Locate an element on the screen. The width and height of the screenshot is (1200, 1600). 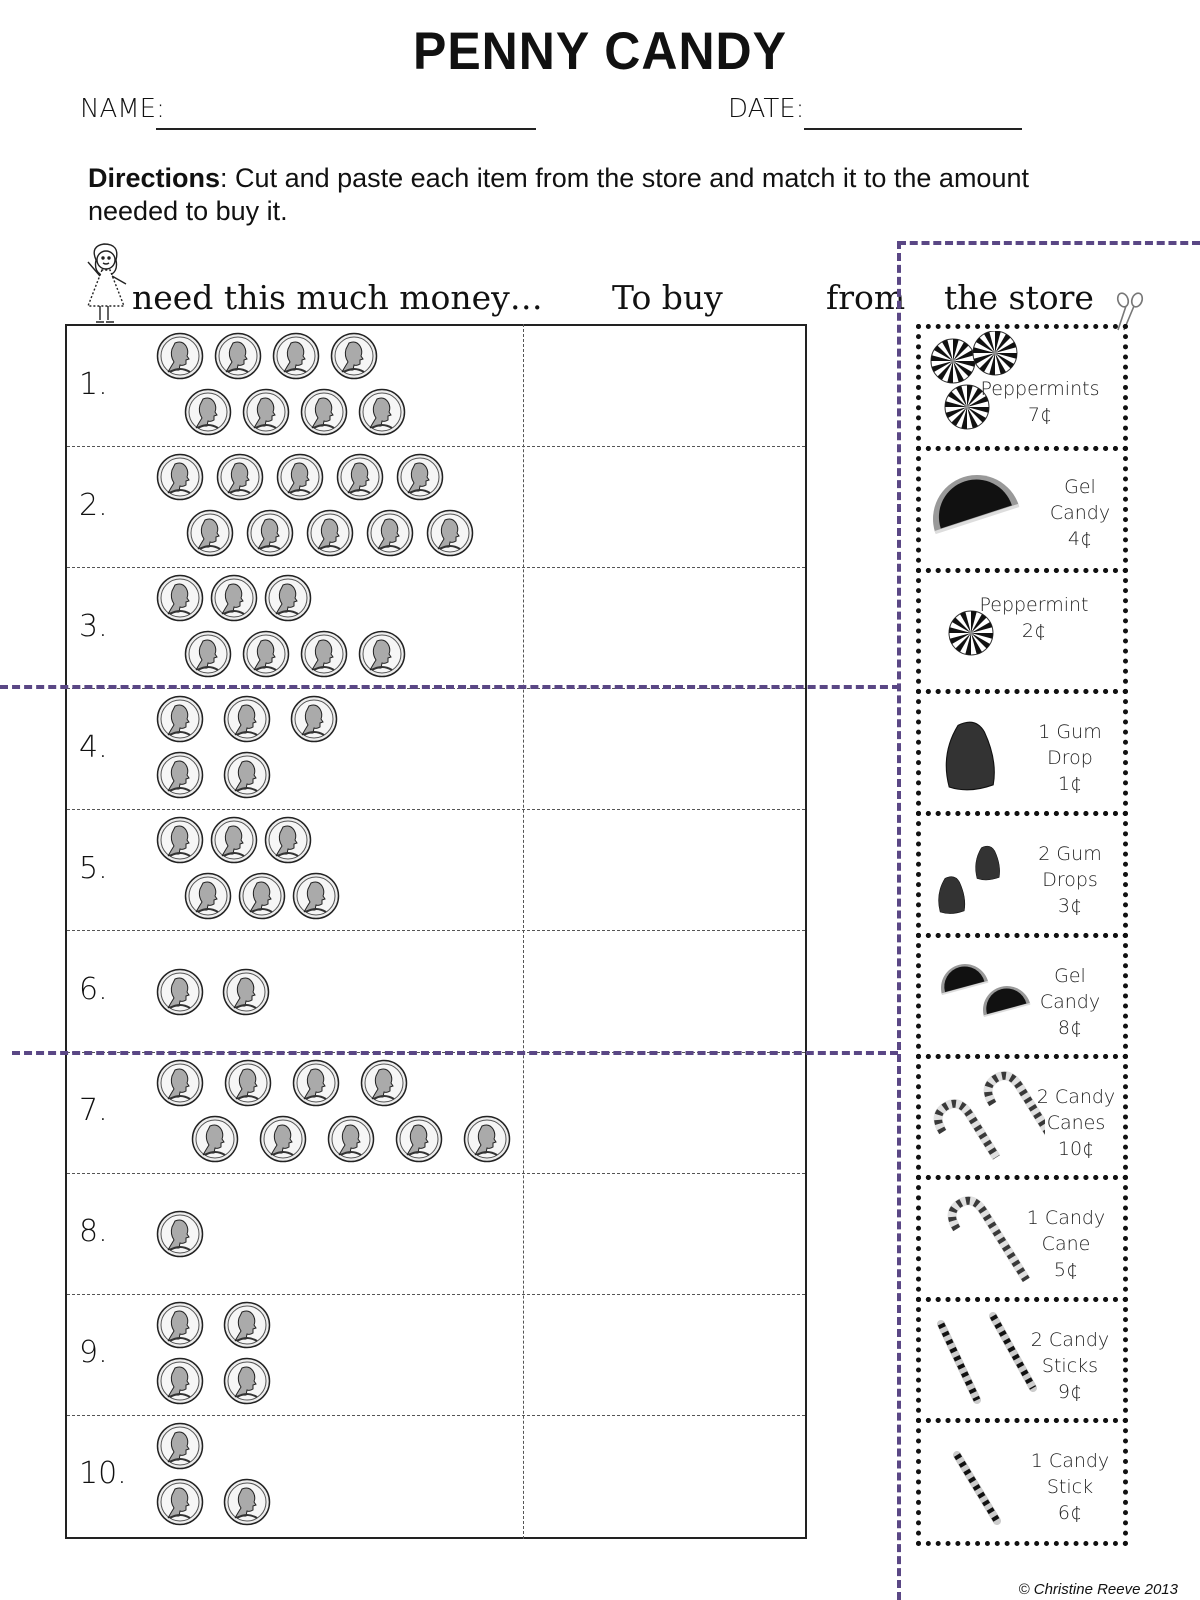
table-row: 4. is located at coordinates (437, 750).